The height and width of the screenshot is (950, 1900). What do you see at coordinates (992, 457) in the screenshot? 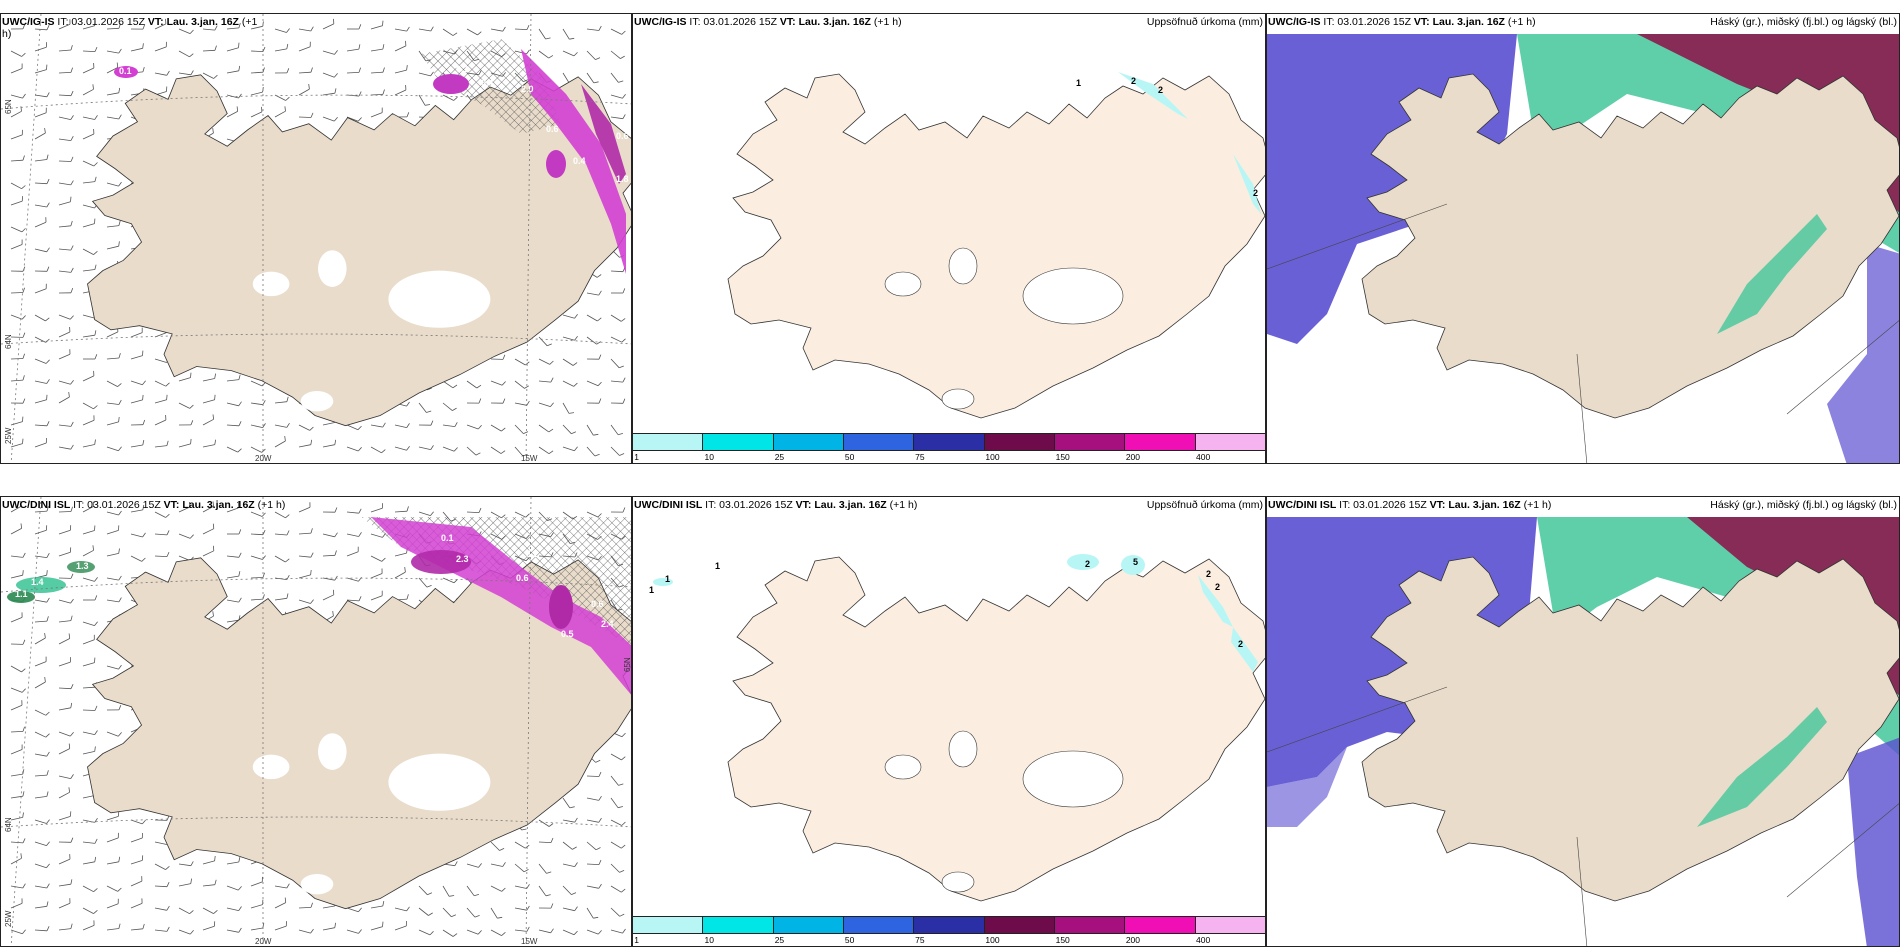
I see `colorbar-label: 100` at bounding box center [992, 457].